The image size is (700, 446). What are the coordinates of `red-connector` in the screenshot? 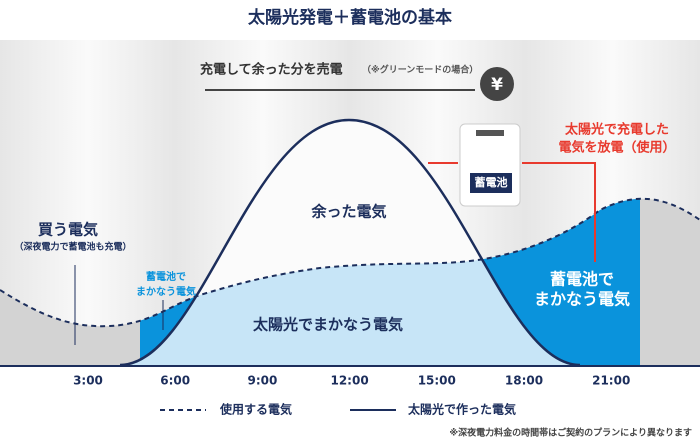 It's located at (512, 212).